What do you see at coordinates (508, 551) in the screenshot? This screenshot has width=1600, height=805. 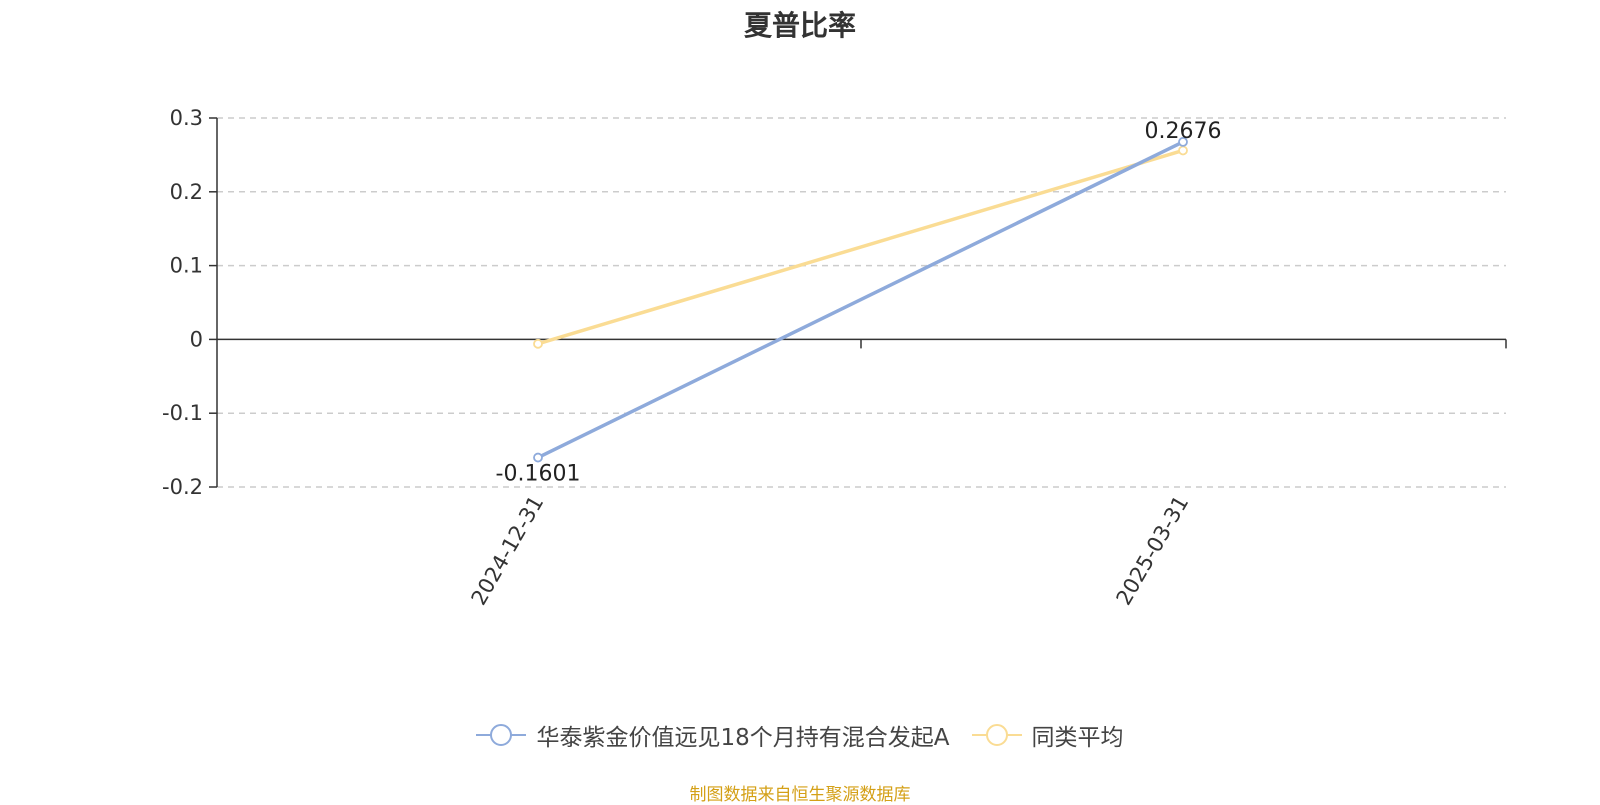 I see `x-tick-label: 2024-12-31` at bounding box center [508, 551].